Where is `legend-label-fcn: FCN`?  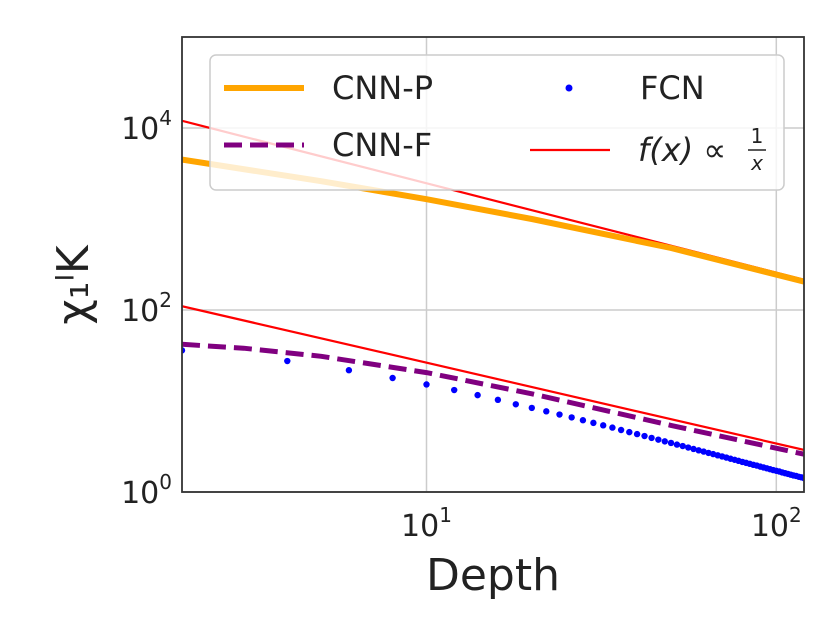
legend-label-fcn: FCN is located at coordinates (672, 88).